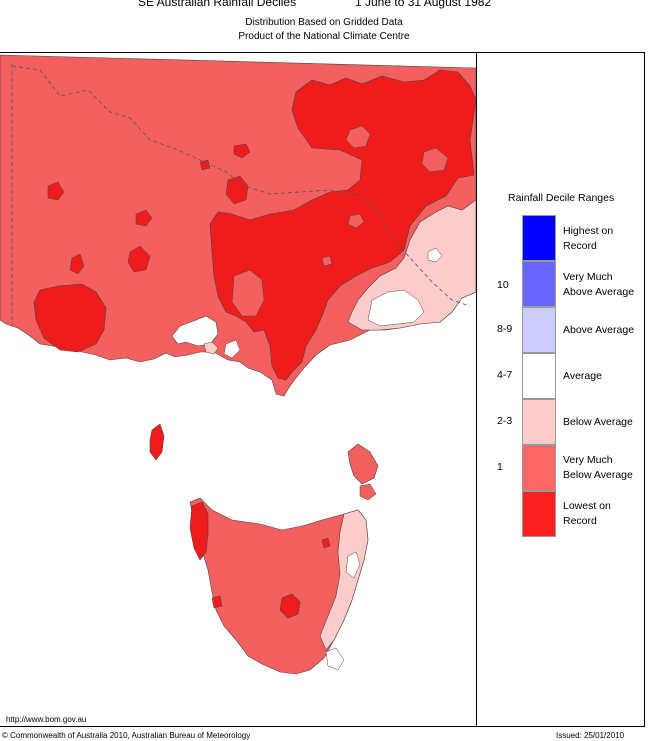  I want to click on legend-label-highest: Highest on Record, so click(588, 238).